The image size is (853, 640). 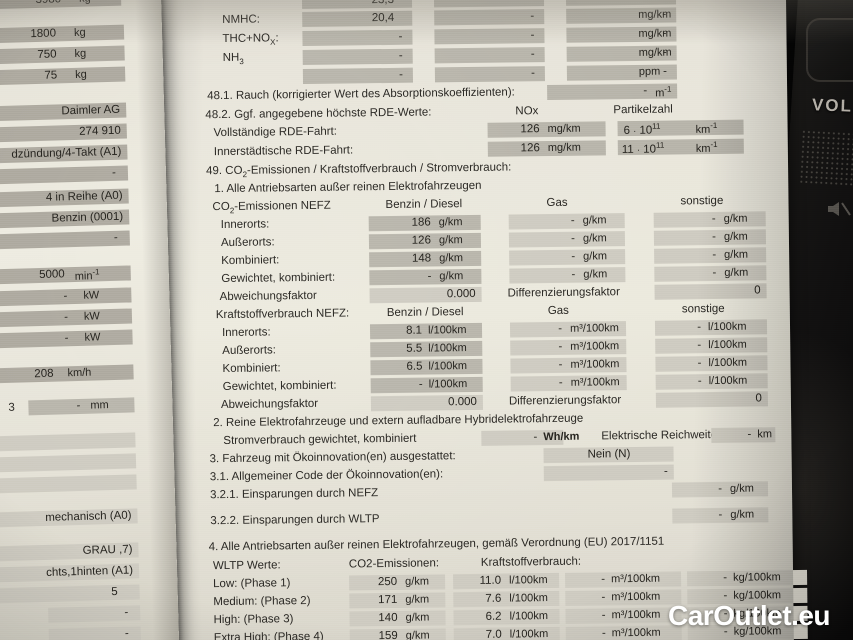 What do you see at coordinates (295, 520) in the screenshot?
I see `section-49-sub322-label: 3.2.2. Einsparungen durch WLTP` at bounding box center [295, 520].